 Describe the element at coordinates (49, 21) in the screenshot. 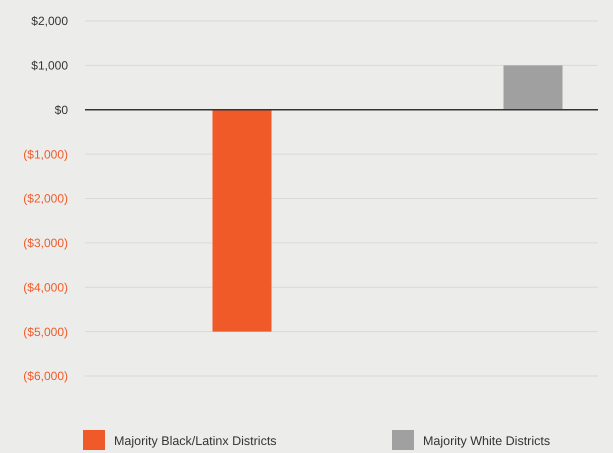

I see `y-tick-label: $2,000` at that location.